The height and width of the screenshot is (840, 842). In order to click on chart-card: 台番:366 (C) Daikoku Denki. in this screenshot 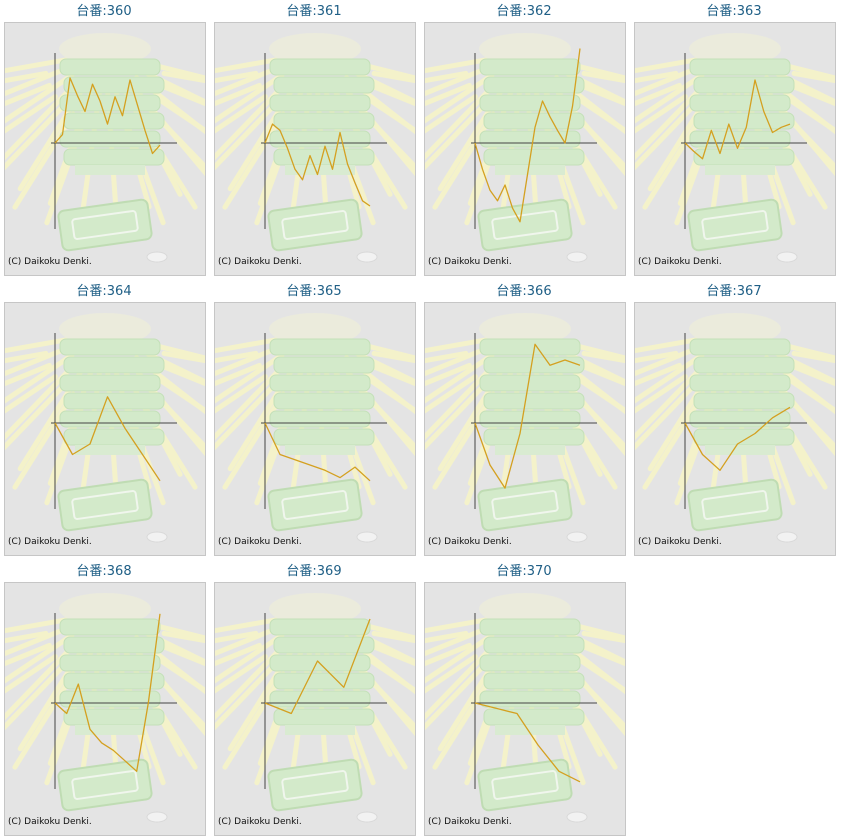, I will do `click(524, 418)`.